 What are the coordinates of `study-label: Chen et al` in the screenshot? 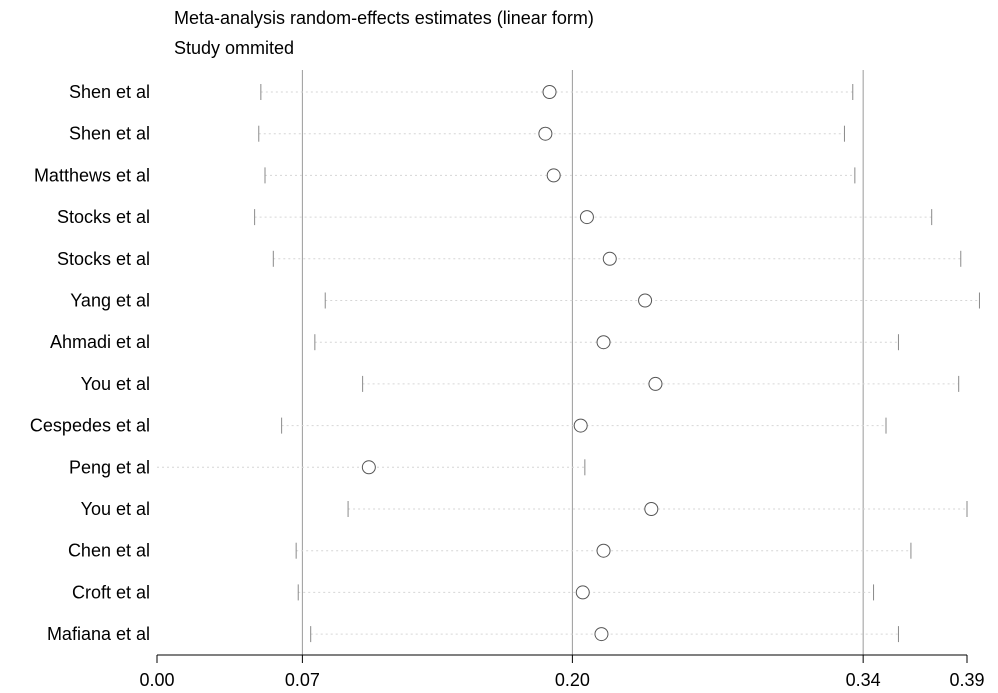 It's located at (109, 551).